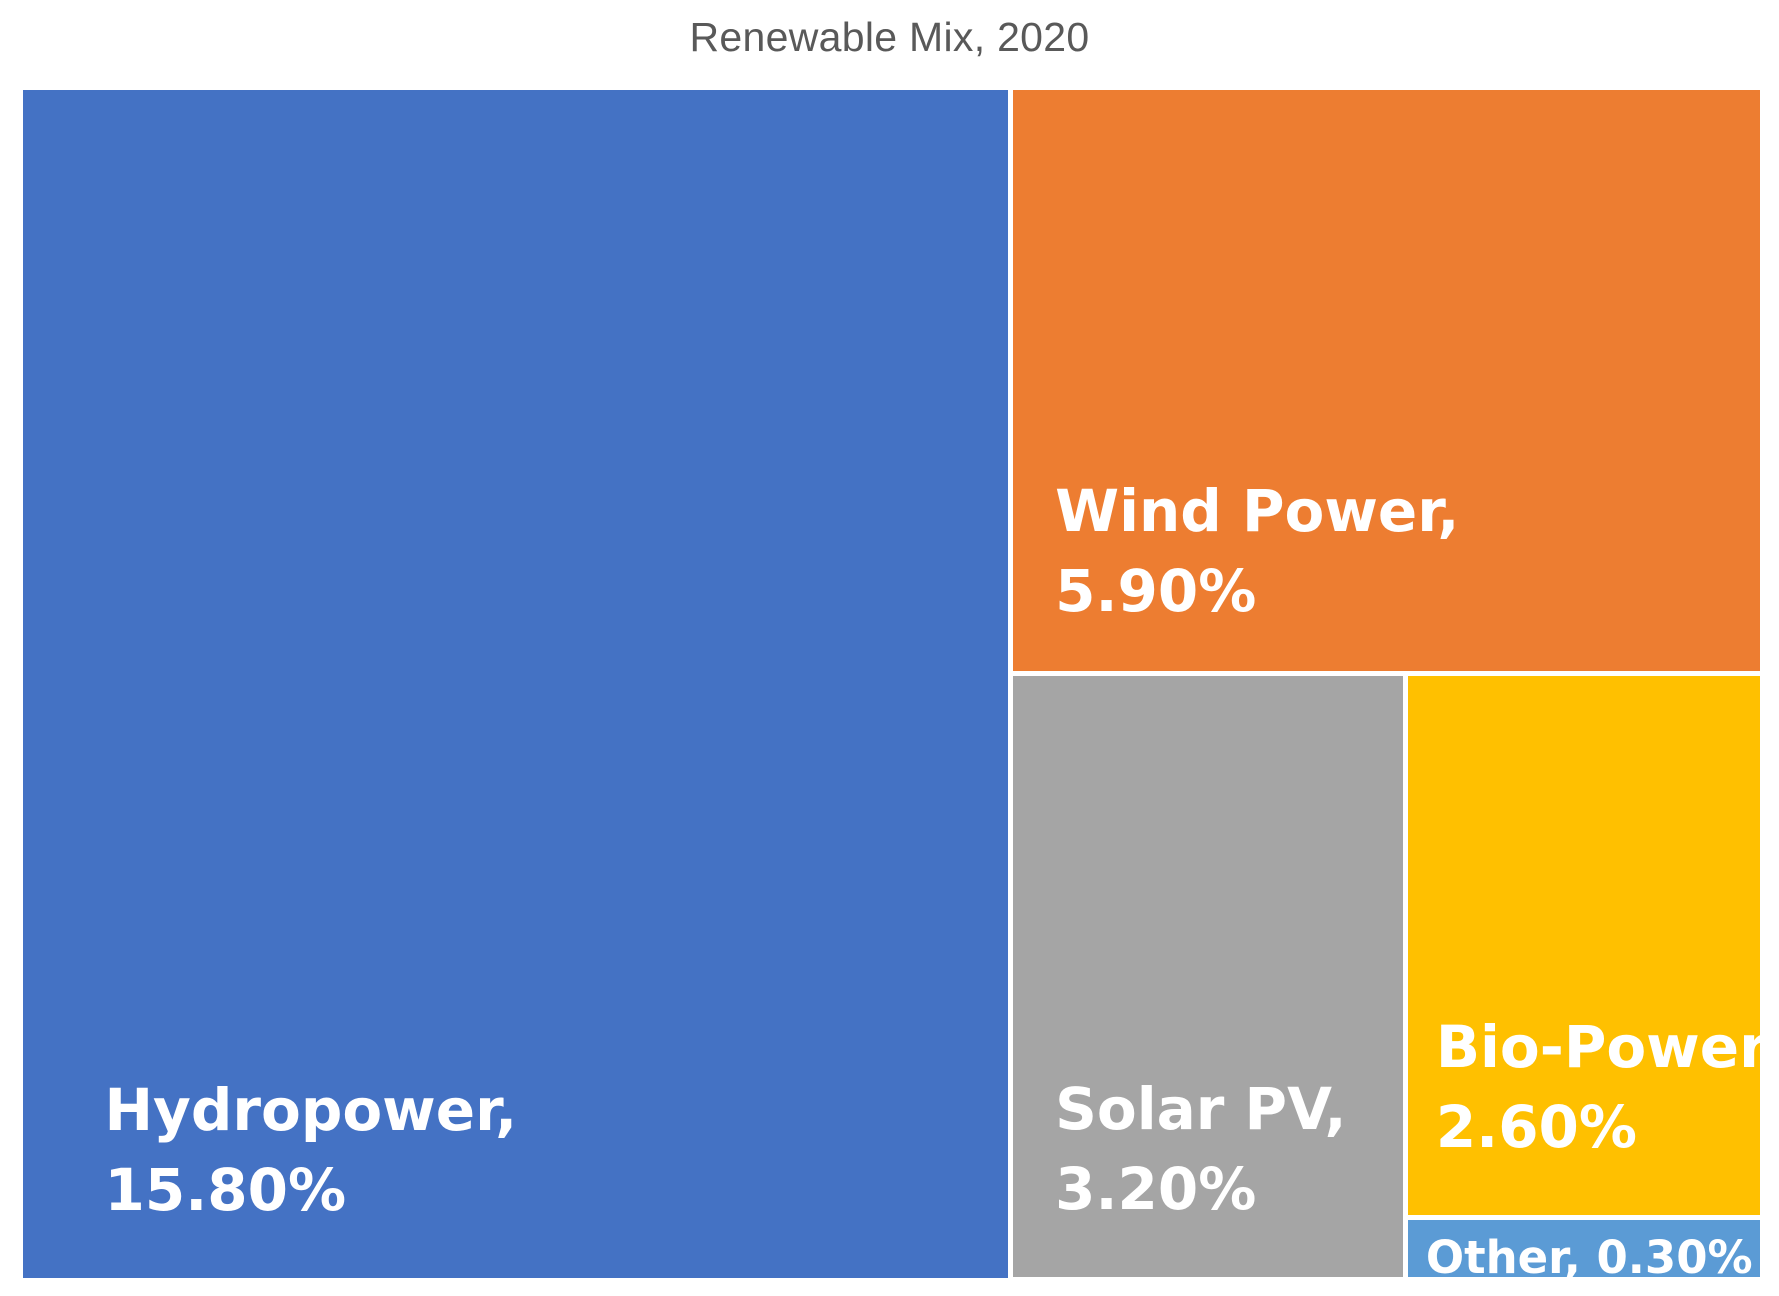  What do you see at coordinates (311, 1150) in the screenshot?
I see `treemap-label-hydropower: Hydropower, 15.80%` at bounding box center [311, 1150].